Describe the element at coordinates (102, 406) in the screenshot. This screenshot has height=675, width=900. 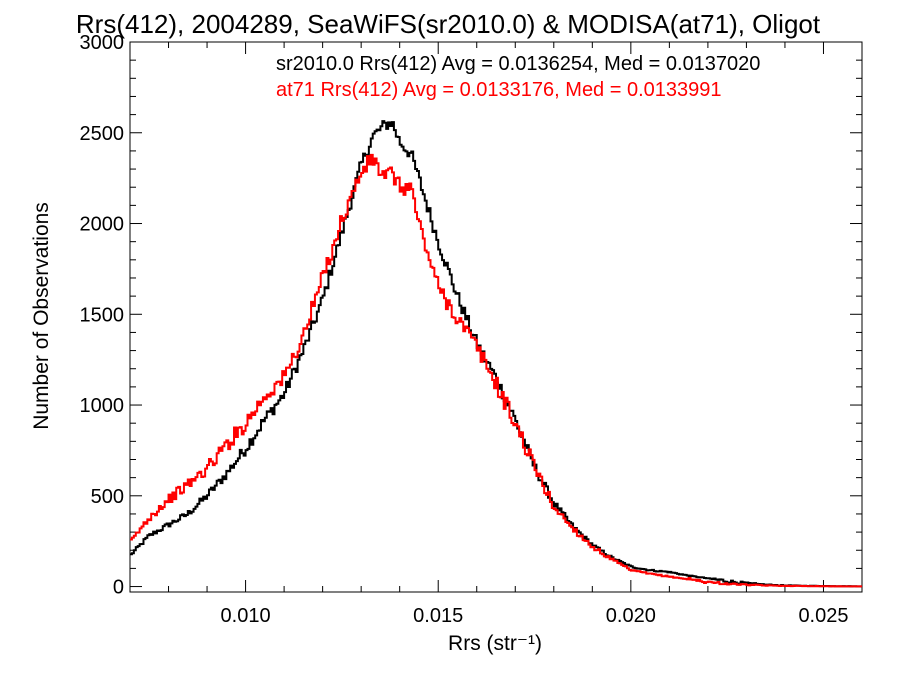
I see `y-tick-label: 1000` at that location.